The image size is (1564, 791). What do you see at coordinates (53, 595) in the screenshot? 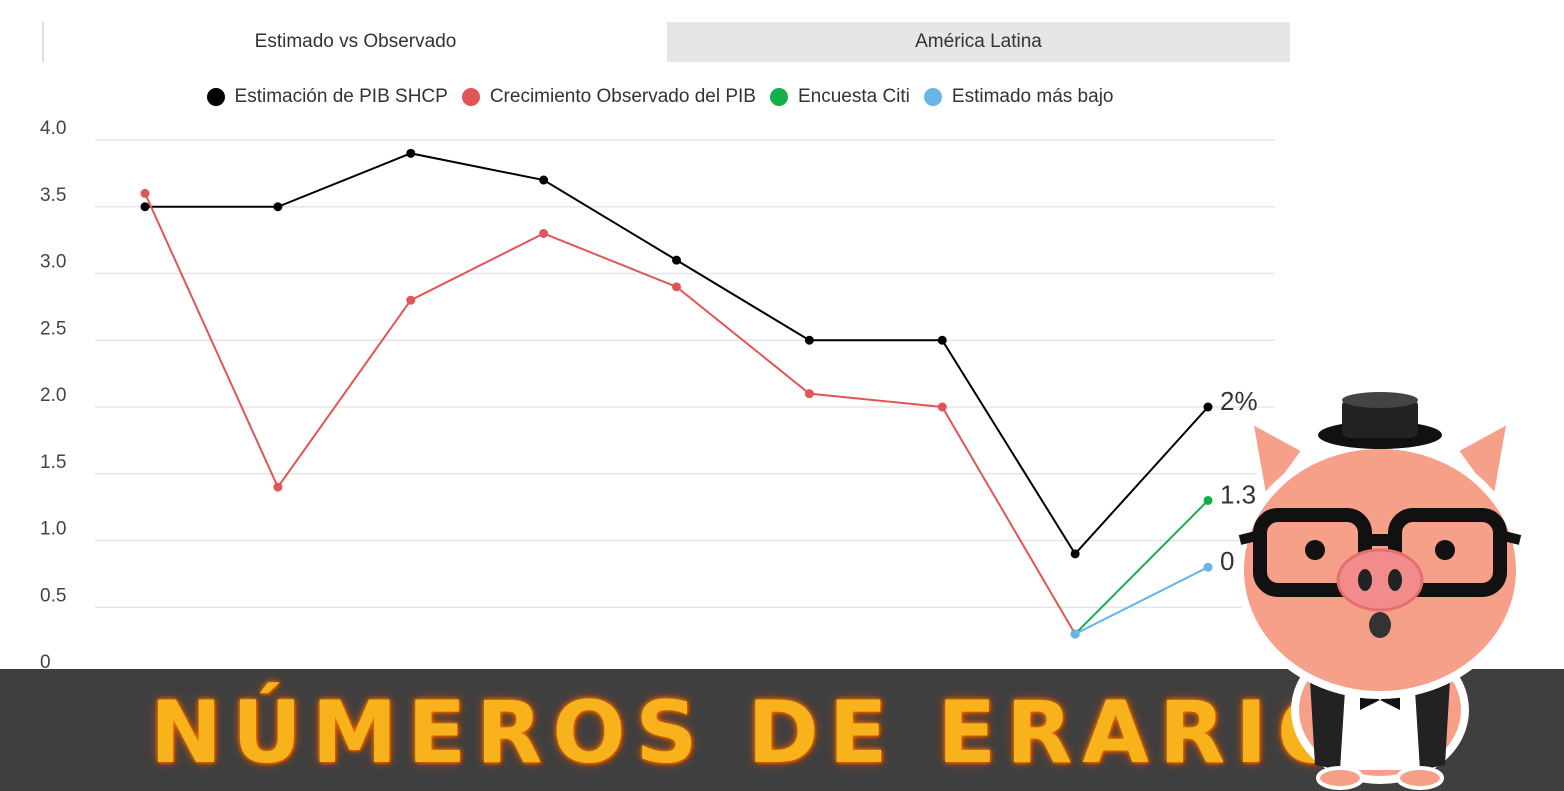
I see `y-tick-label: 0.5` at bounding box center [53, 595].